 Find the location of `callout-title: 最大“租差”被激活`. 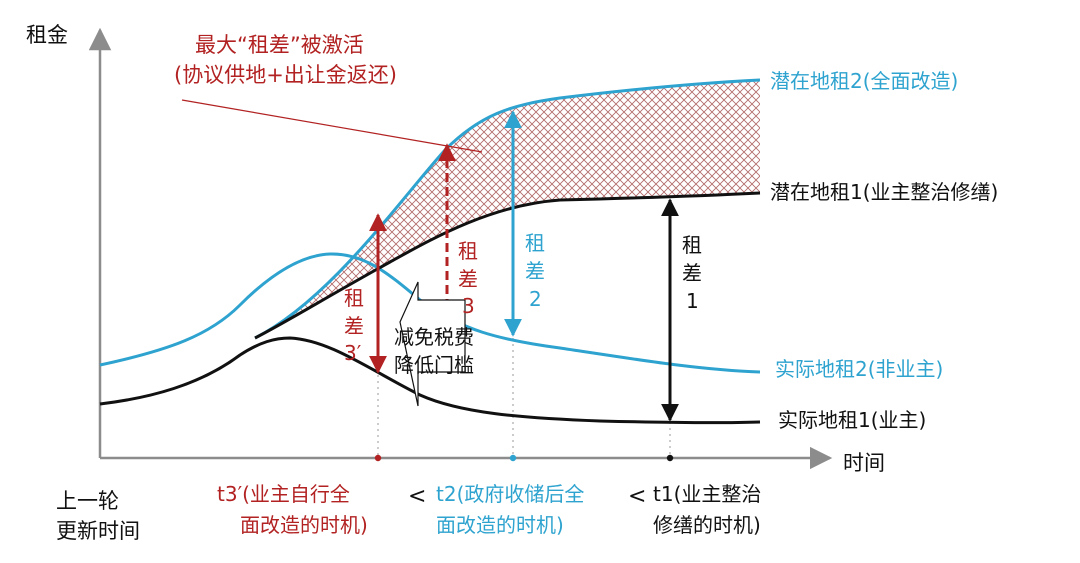

callout-title: 最大“租差”被激活 is located at coordinates (279, 45).